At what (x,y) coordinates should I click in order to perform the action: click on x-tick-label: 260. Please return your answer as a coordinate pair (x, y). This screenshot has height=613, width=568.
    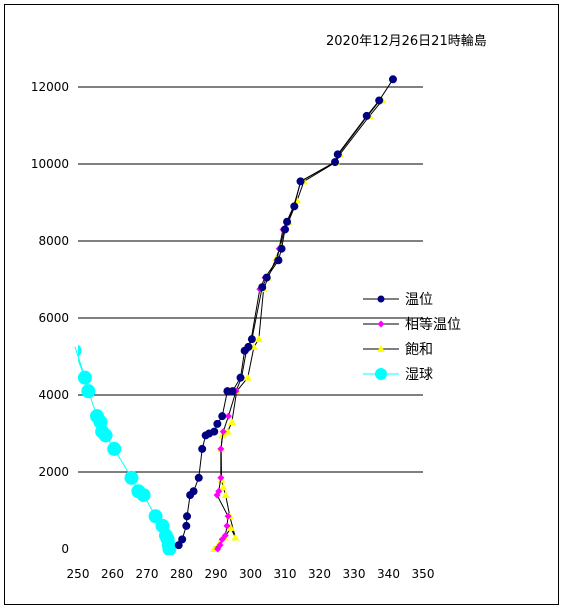
    Looking at the image, I should click on (112, 574).